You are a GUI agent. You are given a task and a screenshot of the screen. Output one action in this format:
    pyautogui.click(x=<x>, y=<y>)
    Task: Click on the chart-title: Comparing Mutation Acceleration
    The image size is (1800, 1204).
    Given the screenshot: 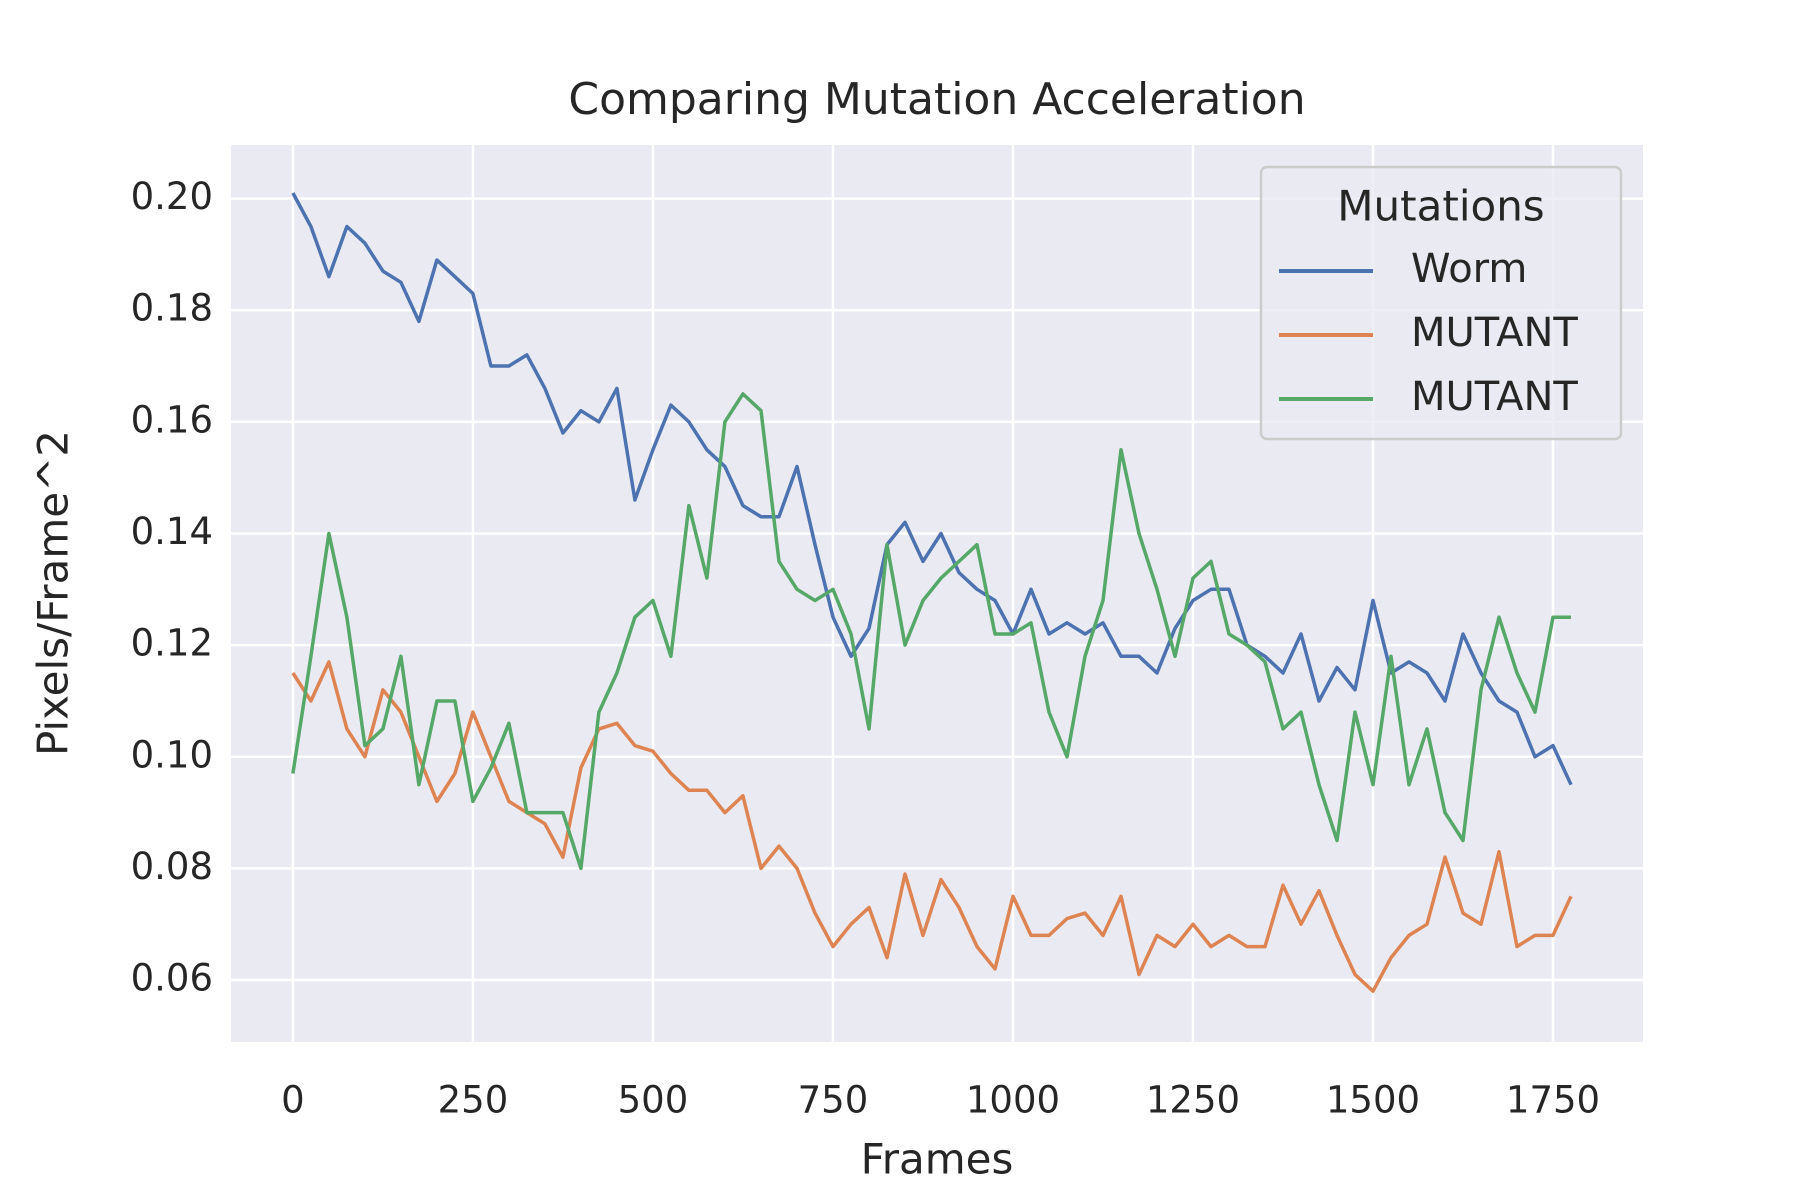 What is the action you would take?
    pyautogui.click(x=936, y=99)
    